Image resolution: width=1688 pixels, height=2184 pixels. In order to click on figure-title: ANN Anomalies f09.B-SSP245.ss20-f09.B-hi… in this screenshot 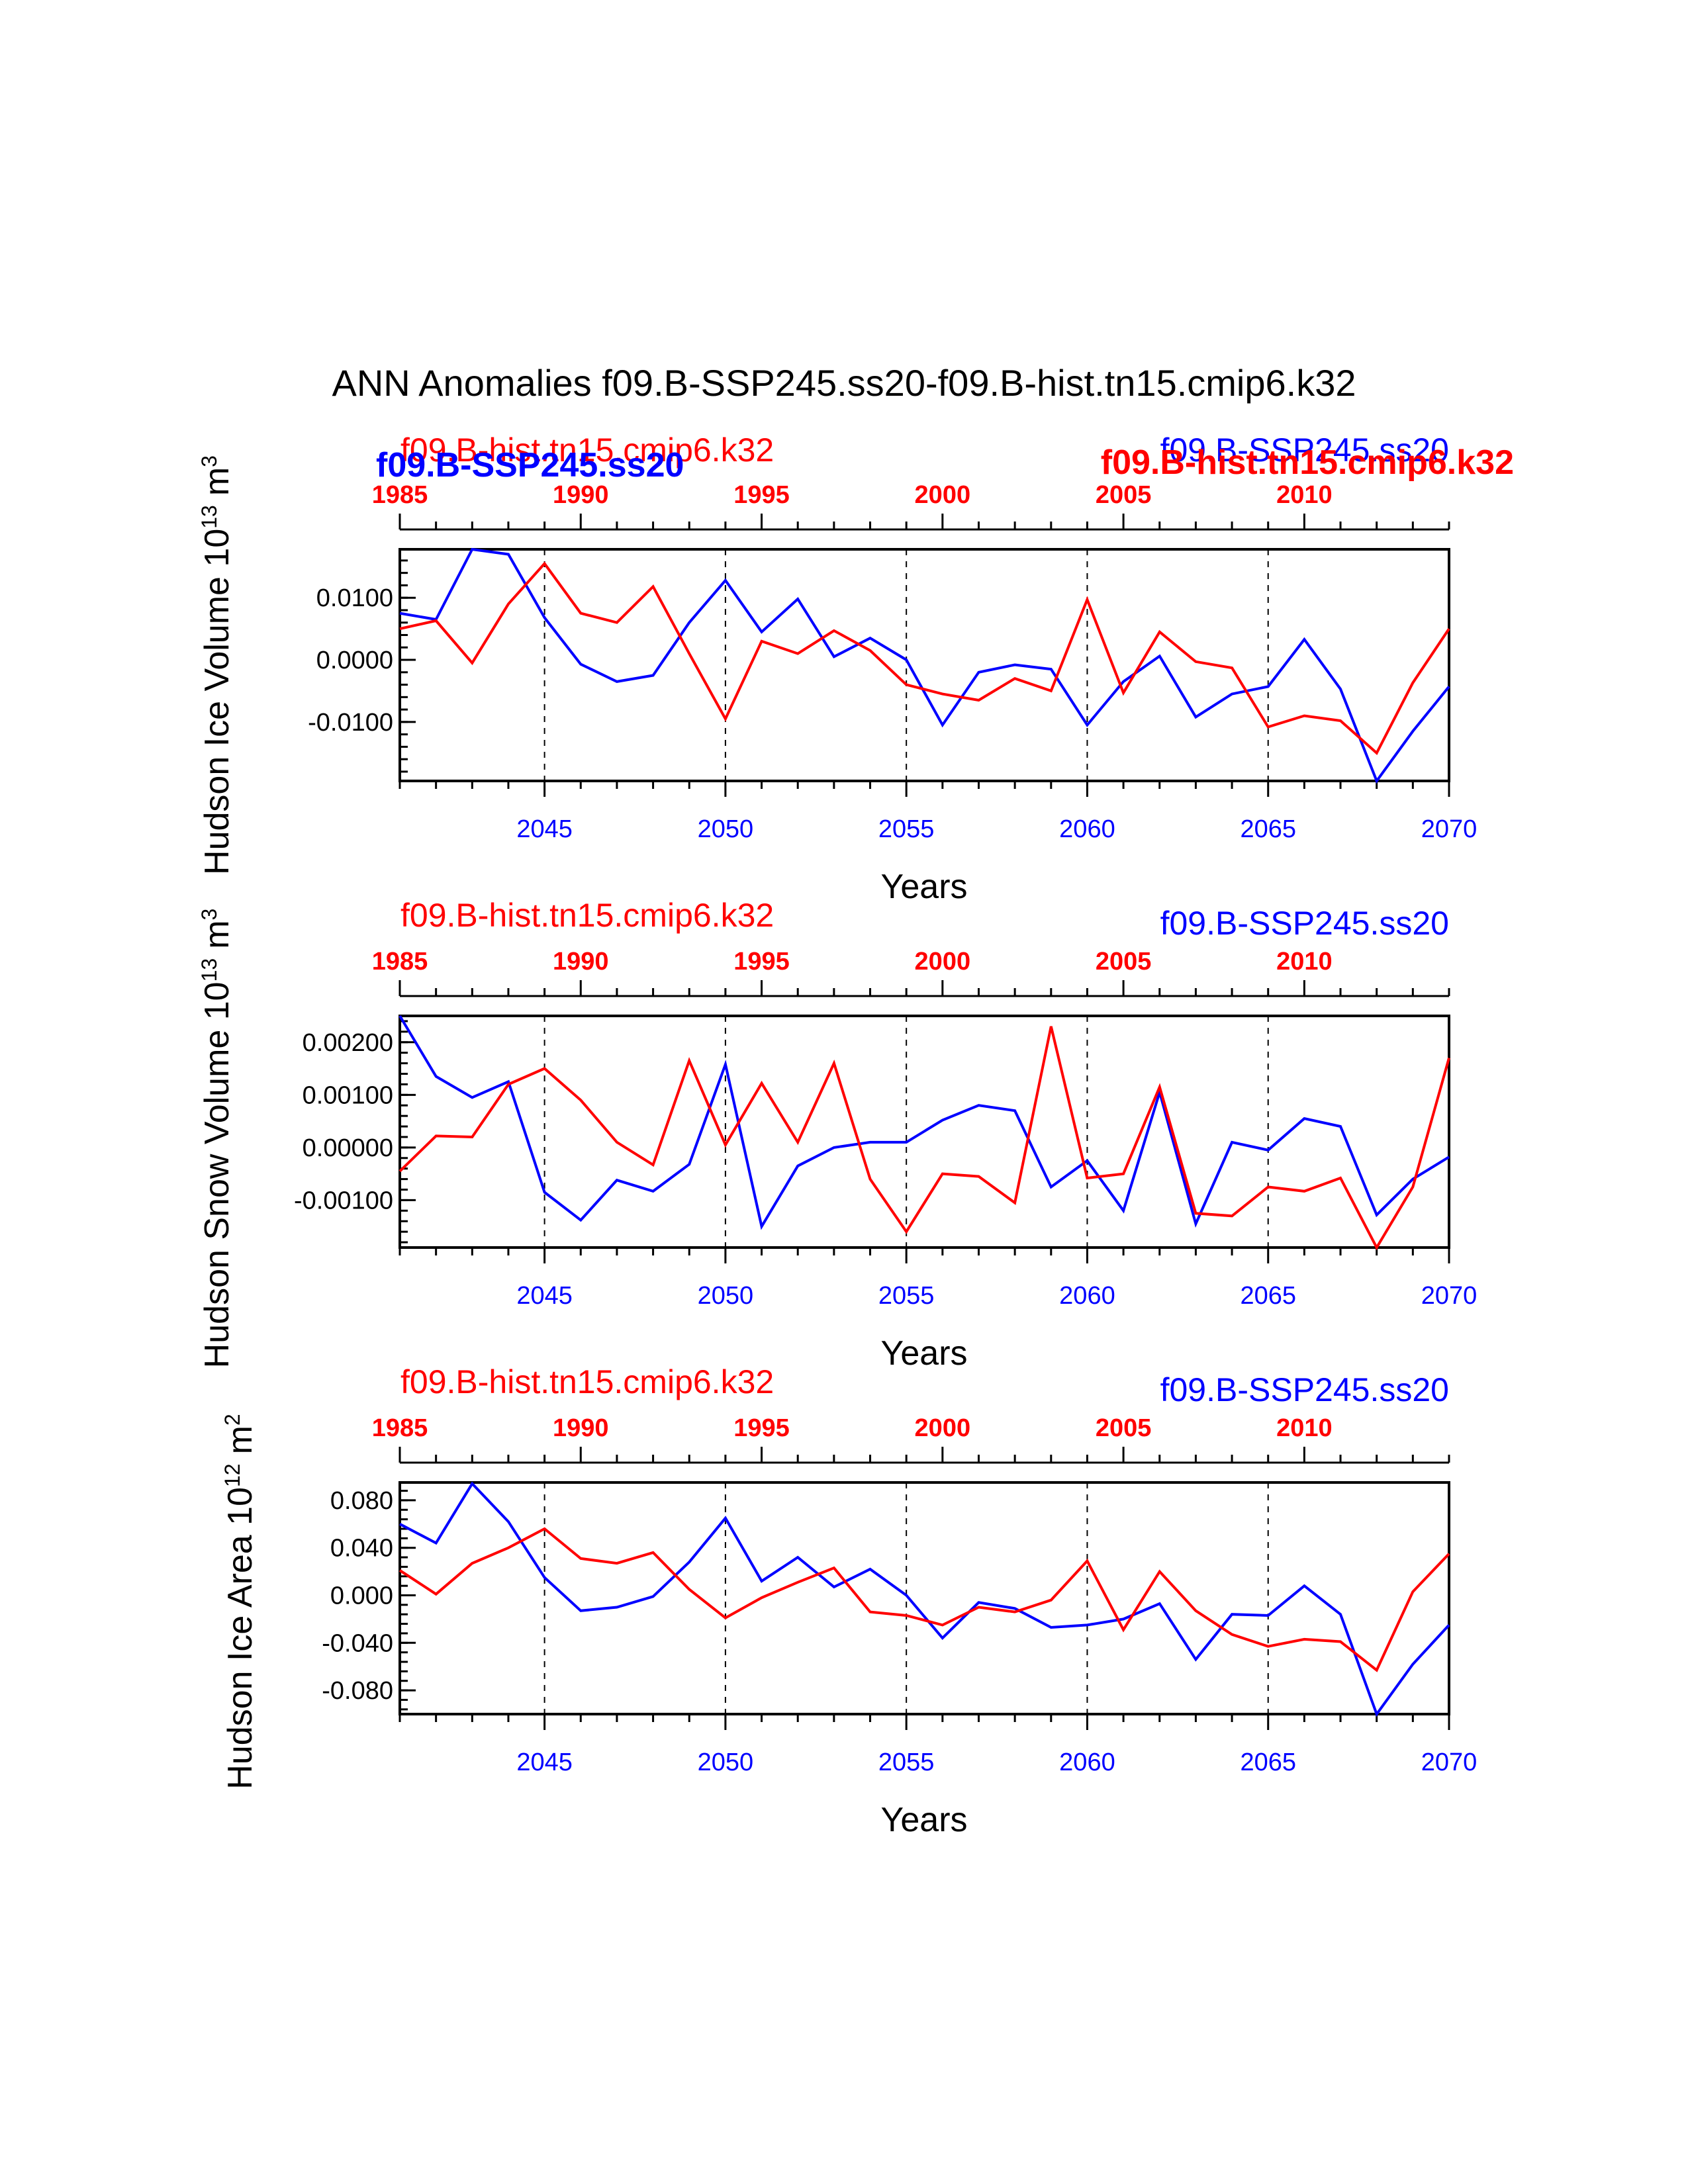, I will do `click(844, 383)`.